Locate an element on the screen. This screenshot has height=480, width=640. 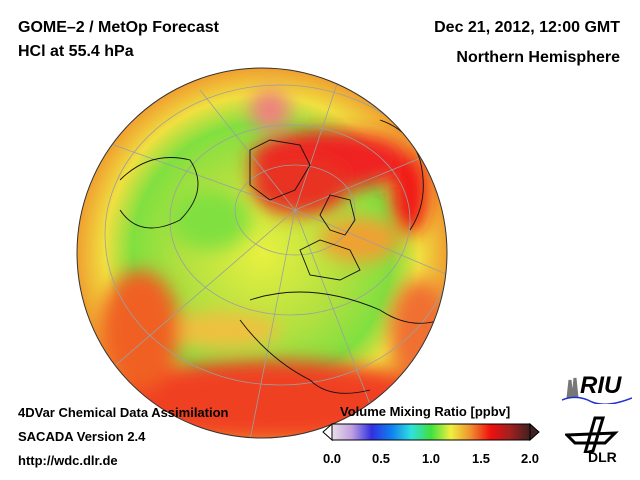
colorbar-title: Volume Mixing Ratio [ppbv] is located at coordinates (425, 411).